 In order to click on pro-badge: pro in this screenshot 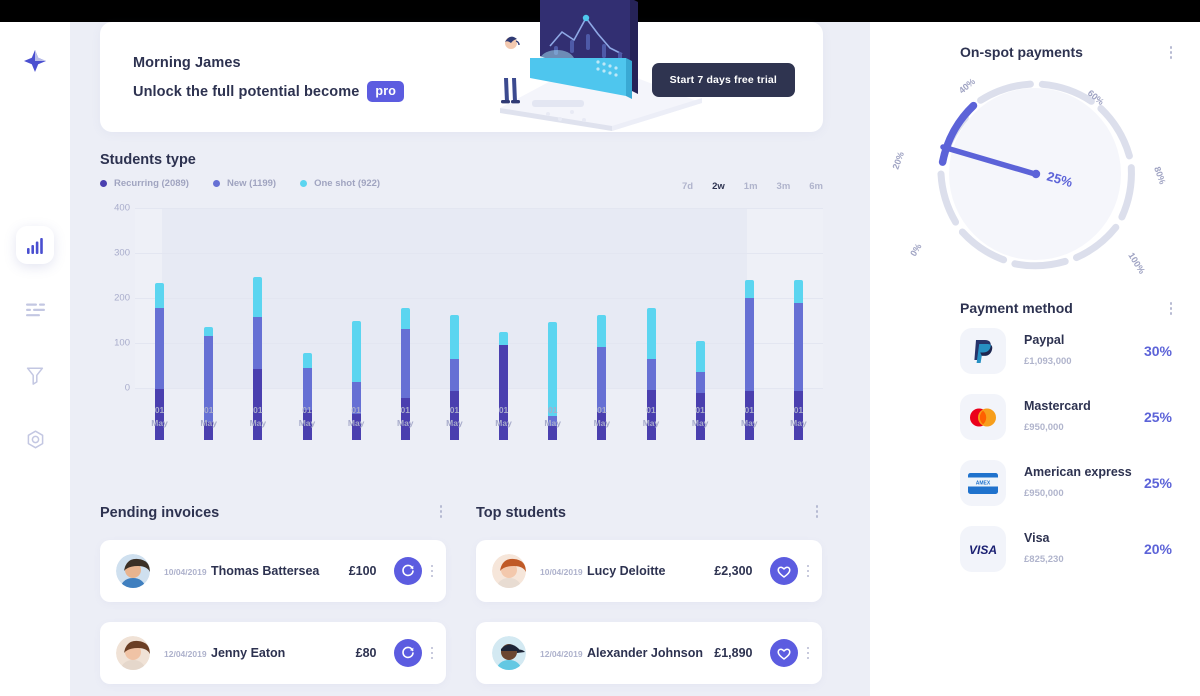, I will do `click(386, 91)`.